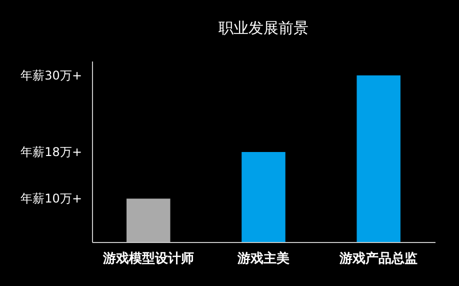  Describe the element at coordinates (51, 199) in the screenshot. I see `text: 年薪10万+` at that location.